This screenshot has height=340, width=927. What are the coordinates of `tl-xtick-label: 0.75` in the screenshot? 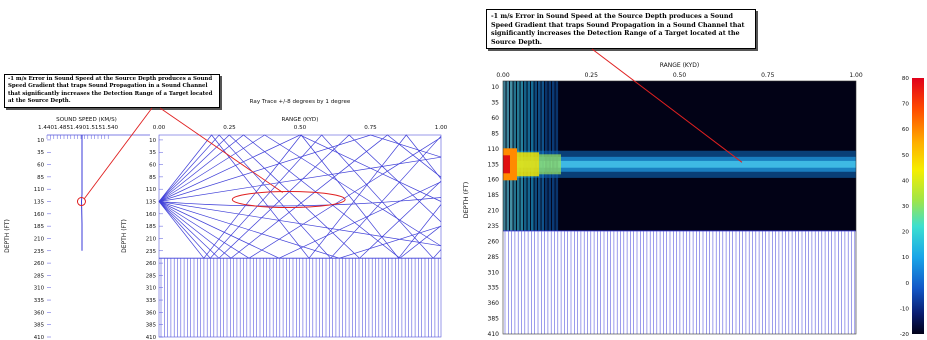 It's located at (768, 75).